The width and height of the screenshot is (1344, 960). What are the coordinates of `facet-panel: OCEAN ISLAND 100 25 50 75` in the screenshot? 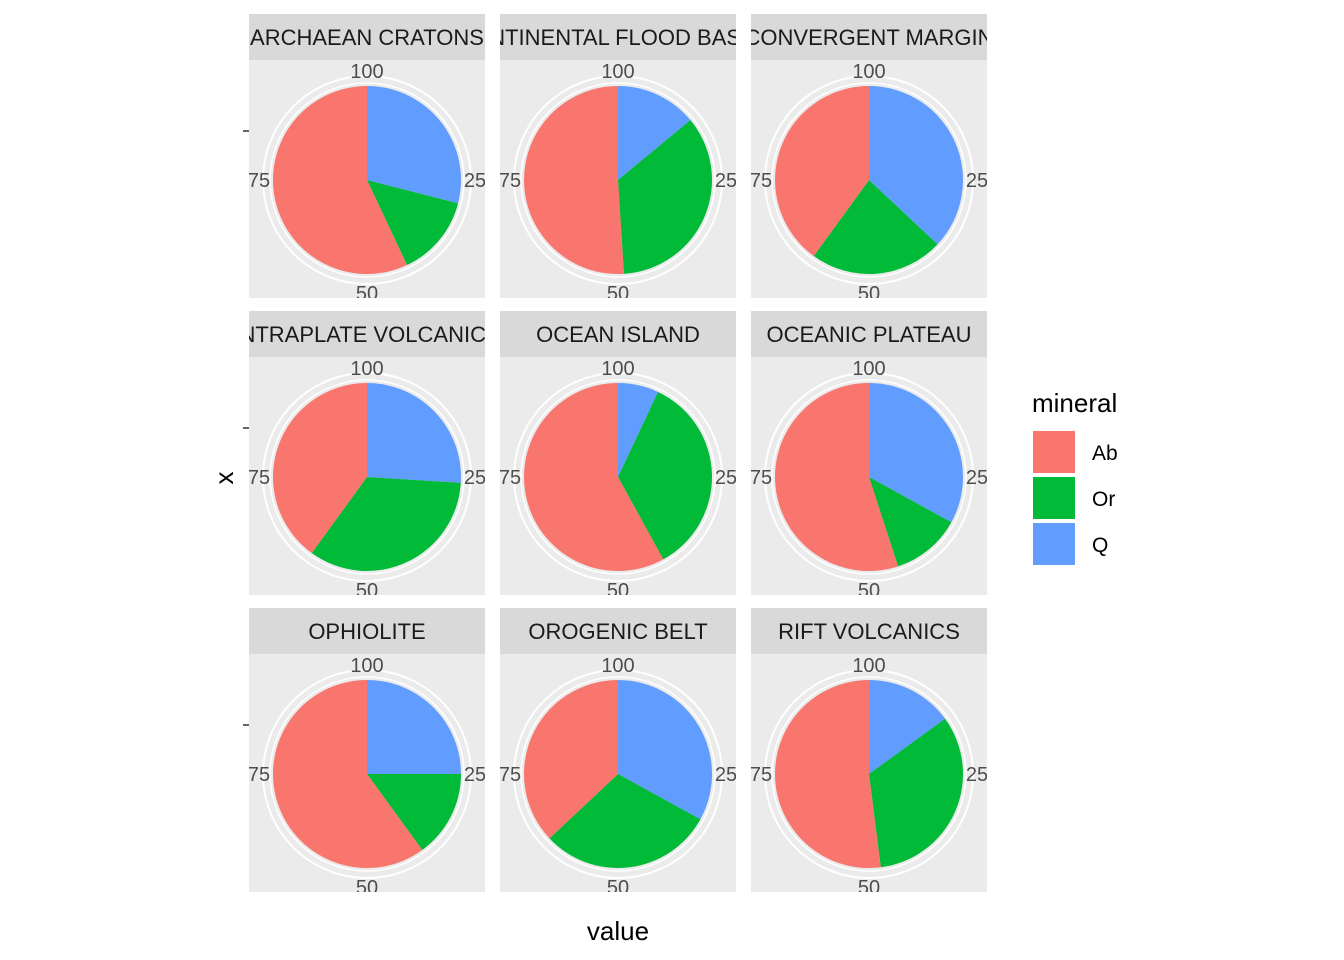 It's located at (617, 456).